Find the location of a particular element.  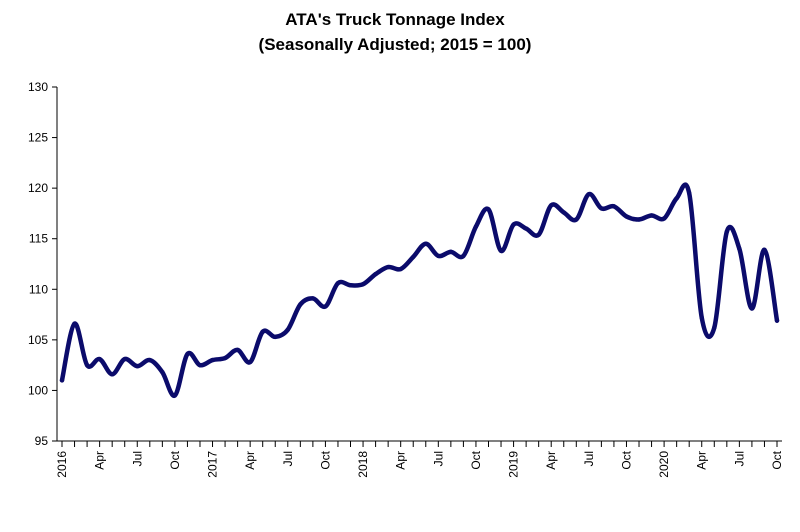

y-tick-label: 115 is located at coordinates (38, 239).